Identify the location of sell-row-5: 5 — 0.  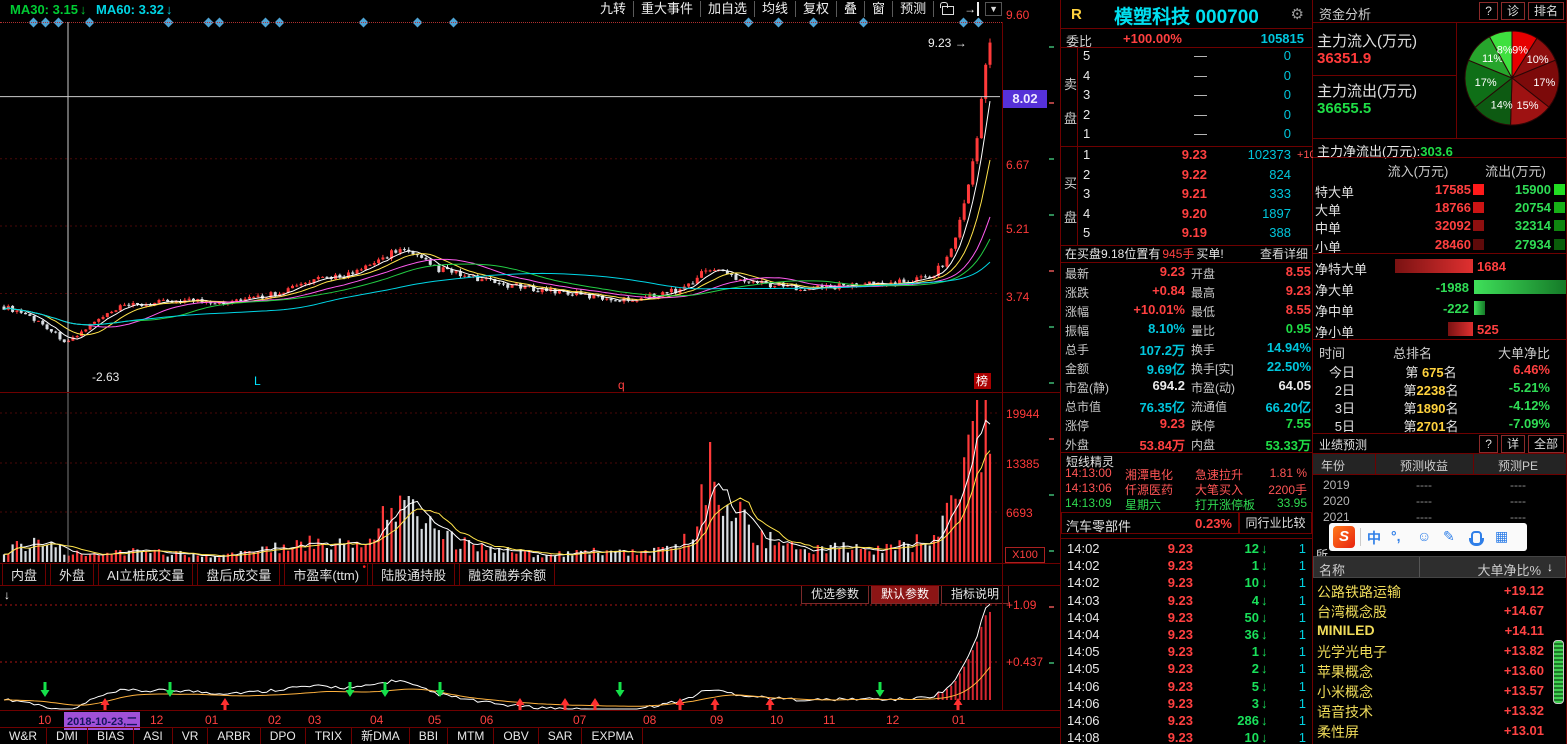
(1194, 57).